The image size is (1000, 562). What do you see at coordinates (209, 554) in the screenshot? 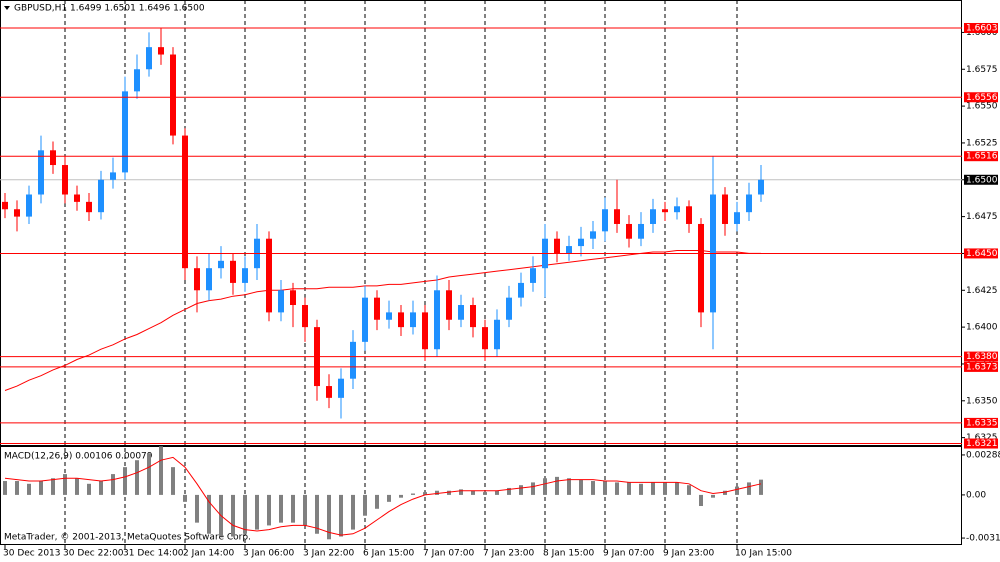
I see `x-tick-label: 2 Jan 14:00` at bounding box center [209, 554].